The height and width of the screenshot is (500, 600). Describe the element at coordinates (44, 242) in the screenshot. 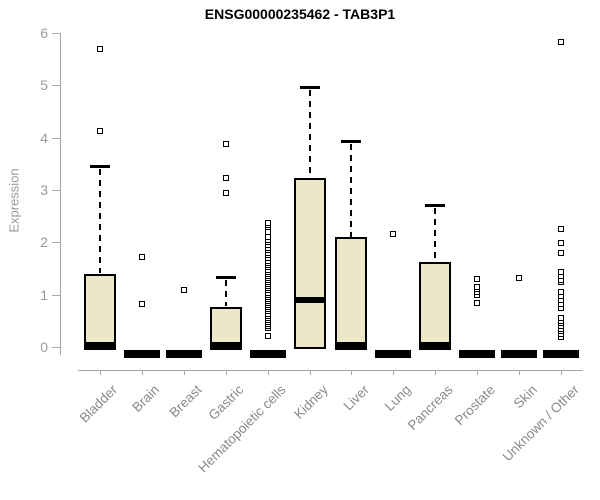

I see `y-tick-label: 2` at that location.